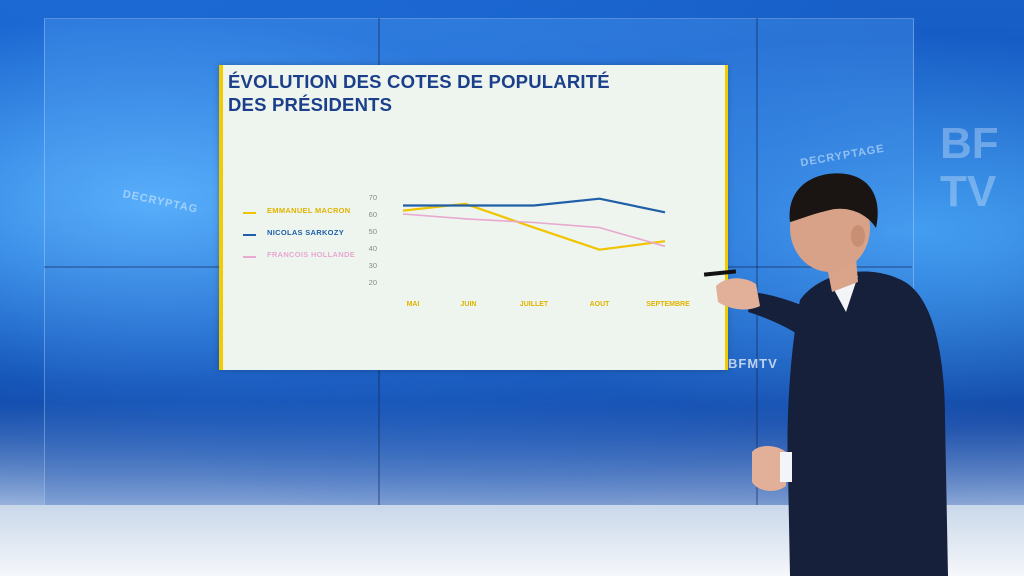 The height and width of the screenshot is (576, 1024). I want to click on series-line-emmanuel-macron, so click(534, 226).